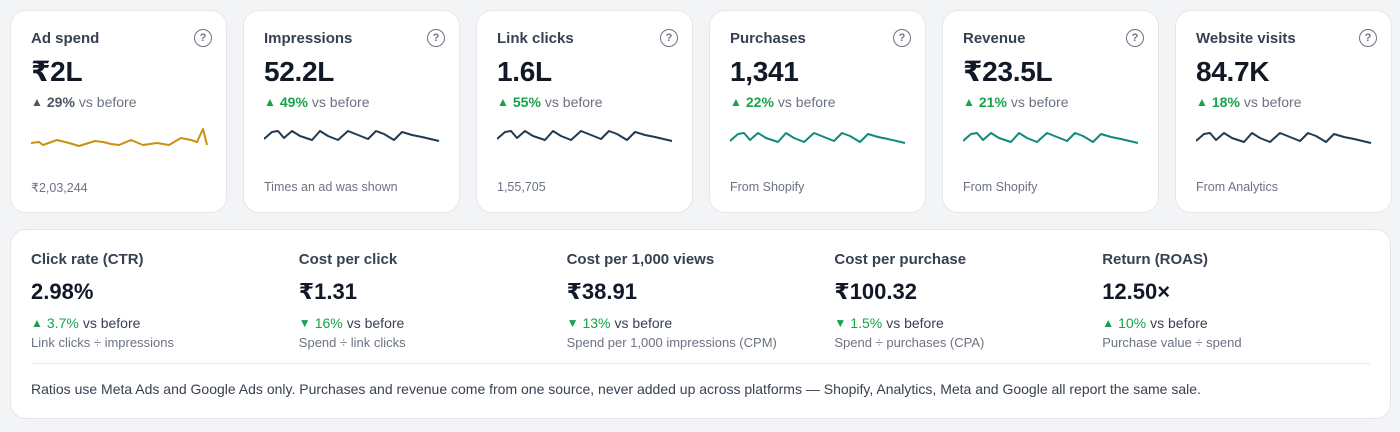 The height and width of the screenshot is (432, 1400). What do you see at coordinates (57, 71) in the screenshot?
I see `kpi-value: ₹2L` at bounding box center [57, 71].